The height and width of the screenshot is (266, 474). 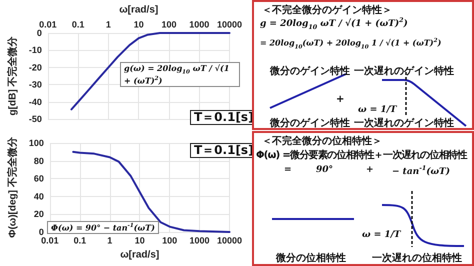 What do you see at coordinates (36, 143) in the screenshot?
I see `y-tick-label: 100` at bounding box center [36, 143].